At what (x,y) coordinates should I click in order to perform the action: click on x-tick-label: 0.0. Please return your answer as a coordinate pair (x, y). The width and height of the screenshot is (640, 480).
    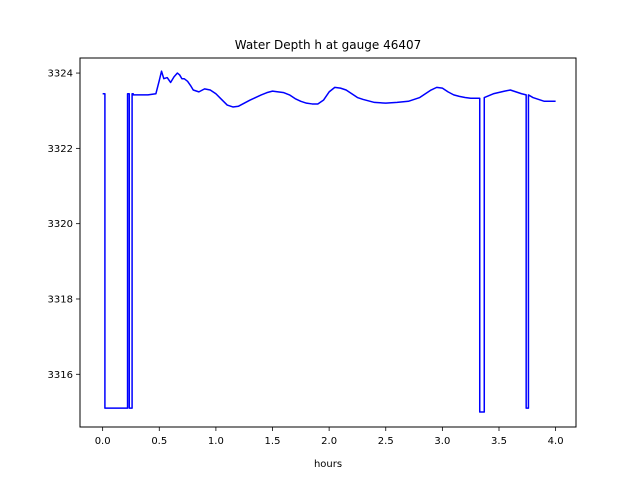
    Looking at the image, I should click on (103, 441).